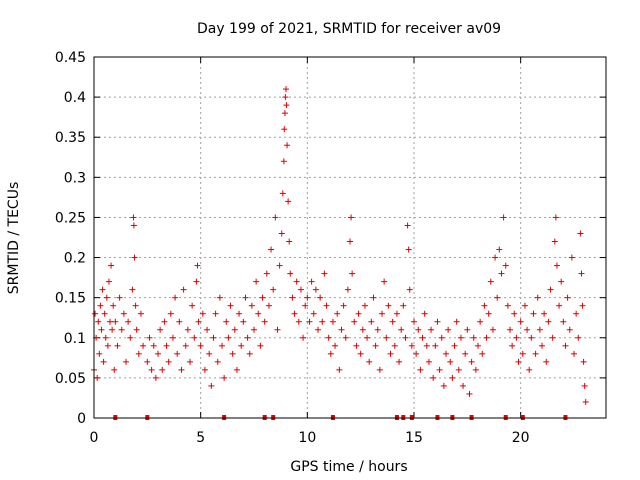 This screenshot has height=480, width=640. Describe the element at coordinates (14, 238) in the screenshot. I see `y-axis-label: SRMTID / TECUs` at that location.